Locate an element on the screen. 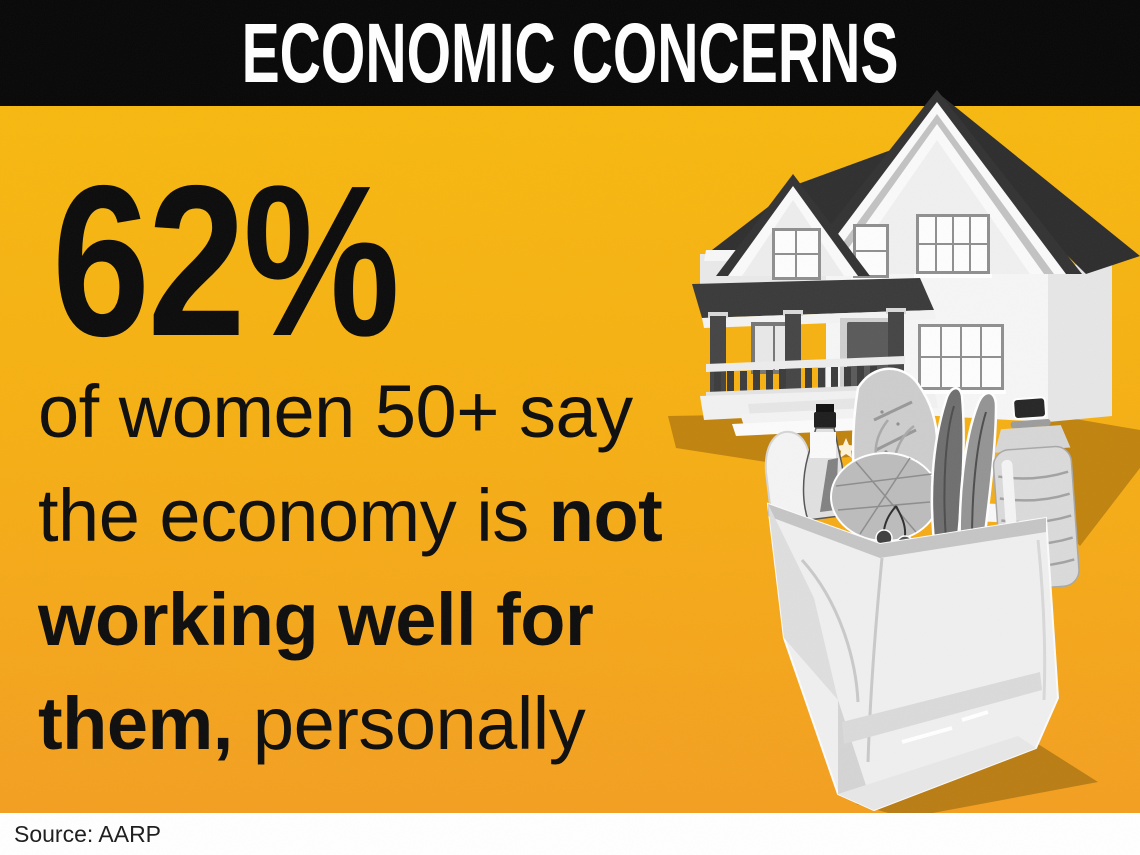 The height and width of the screenshot is (855, 1140). footer-bar: Source: AARP is located at coordinates (570, 834).